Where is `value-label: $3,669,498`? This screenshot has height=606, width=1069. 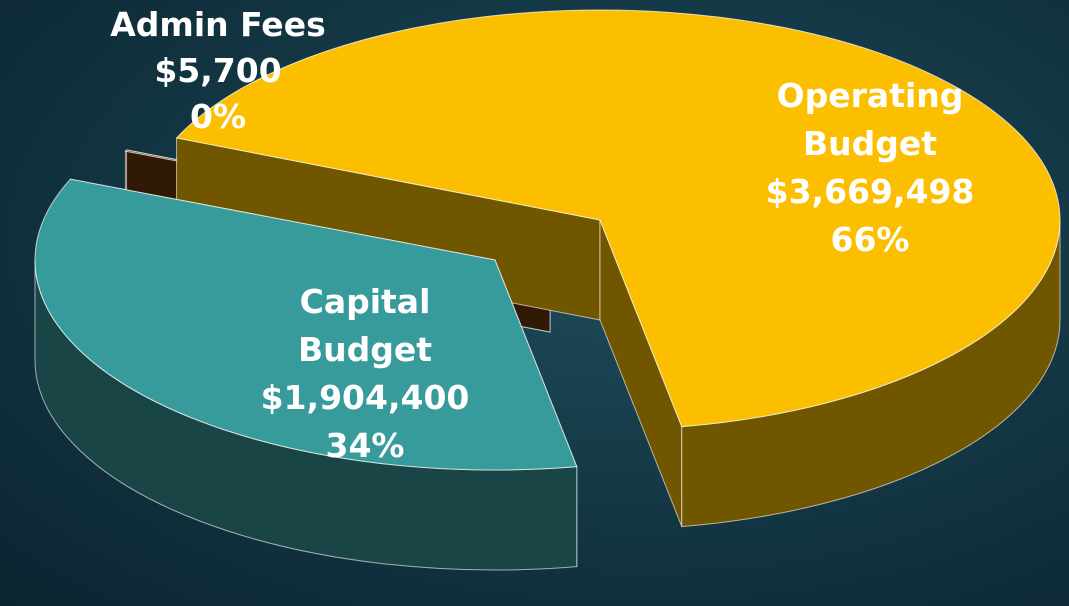
value-label: $3,669,498 is located at coordinates (870, 191).